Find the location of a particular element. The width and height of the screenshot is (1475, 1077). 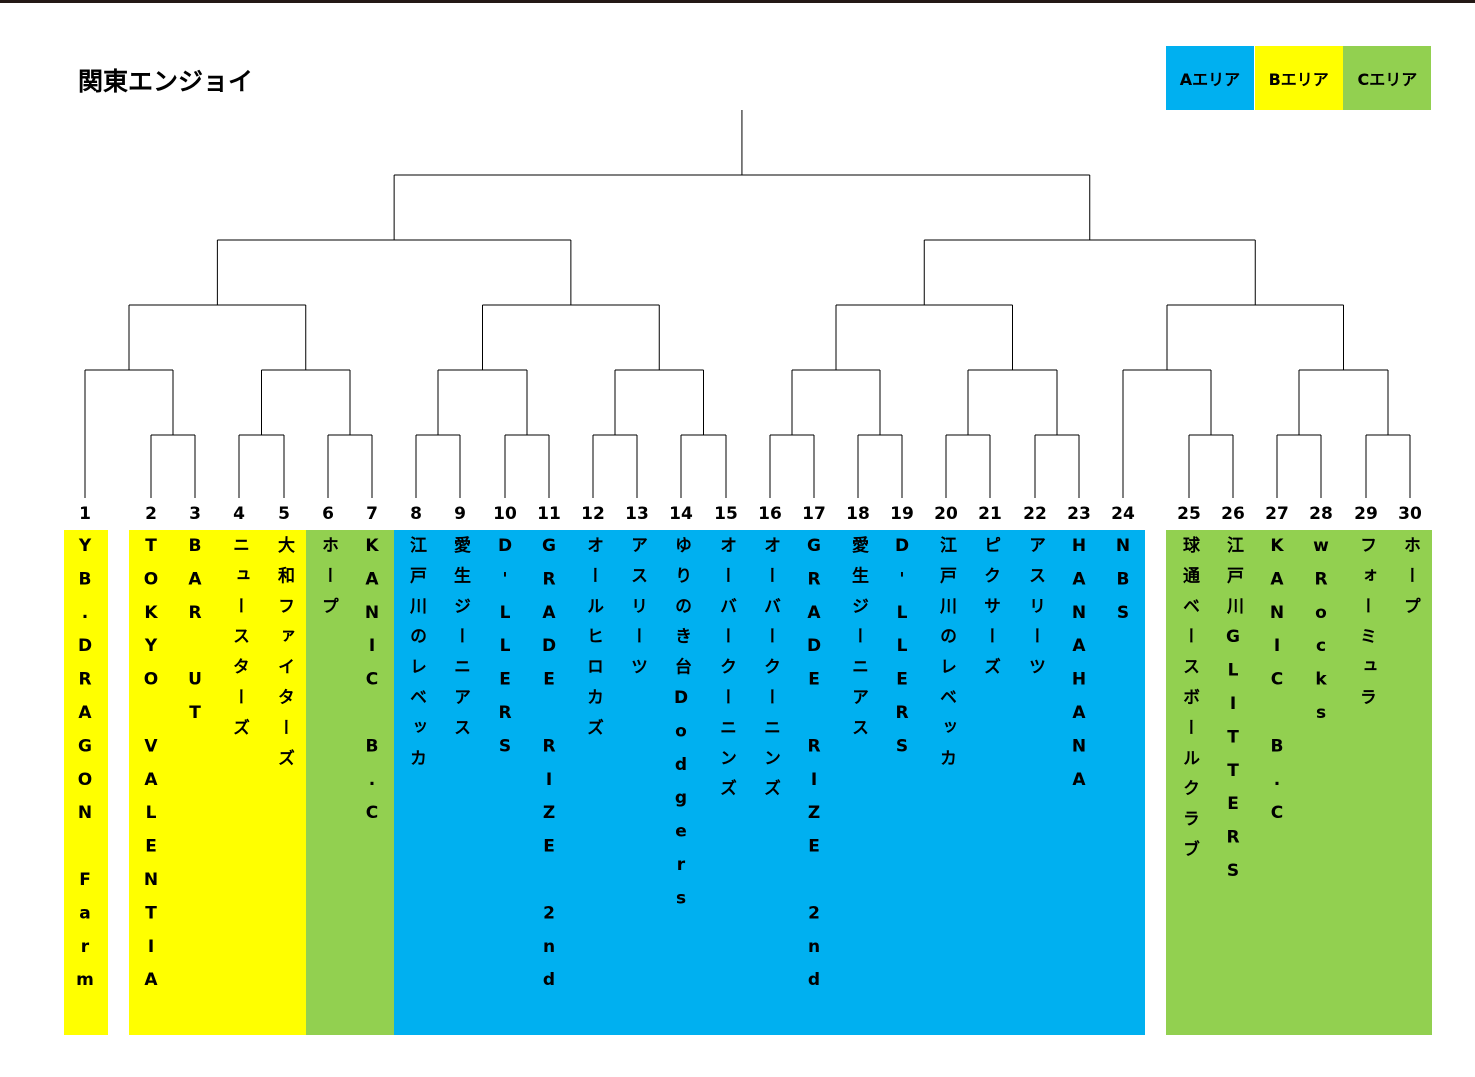

legend-item: Bエリア is located at coordinates (1298, 78).